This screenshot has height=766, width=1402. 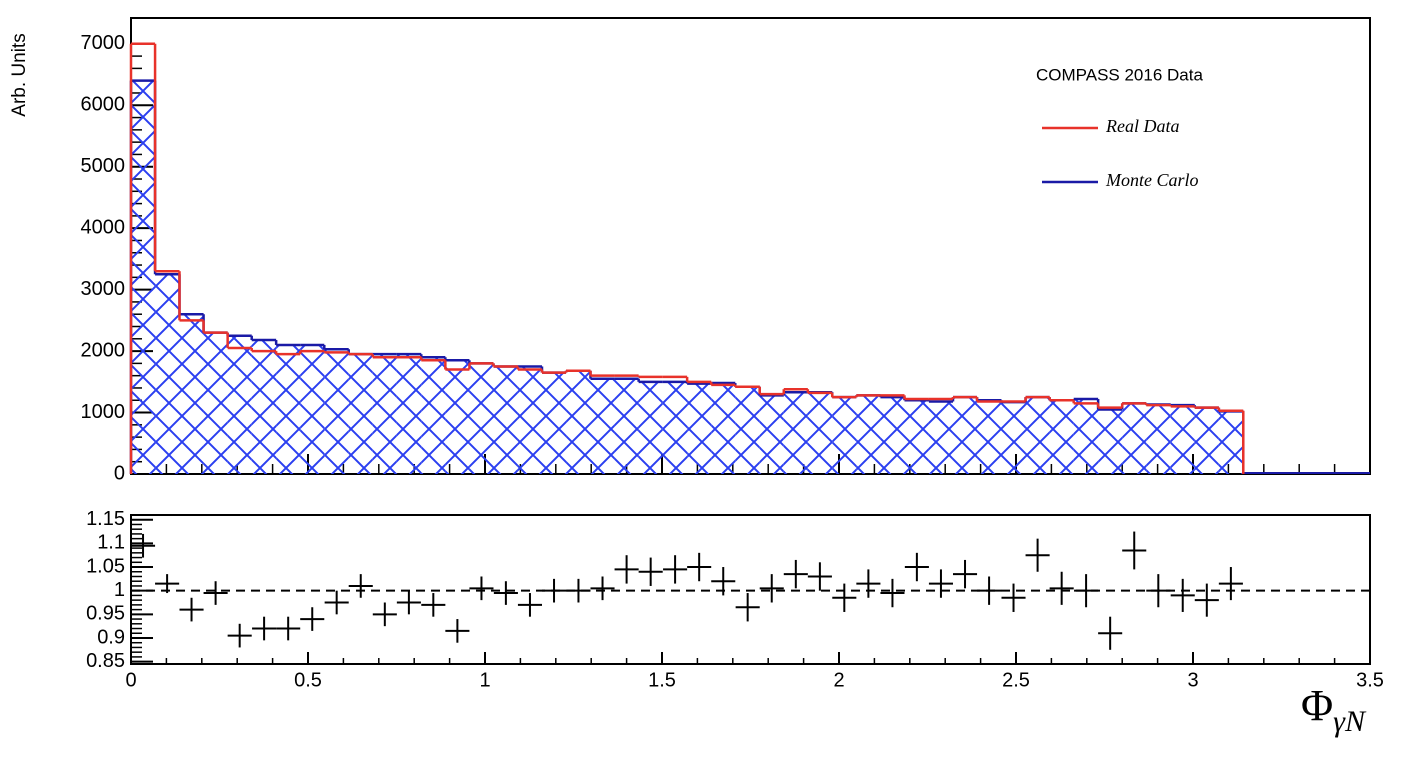 I want to click on x-tick-label: 3, so click(x=1192, y=680).